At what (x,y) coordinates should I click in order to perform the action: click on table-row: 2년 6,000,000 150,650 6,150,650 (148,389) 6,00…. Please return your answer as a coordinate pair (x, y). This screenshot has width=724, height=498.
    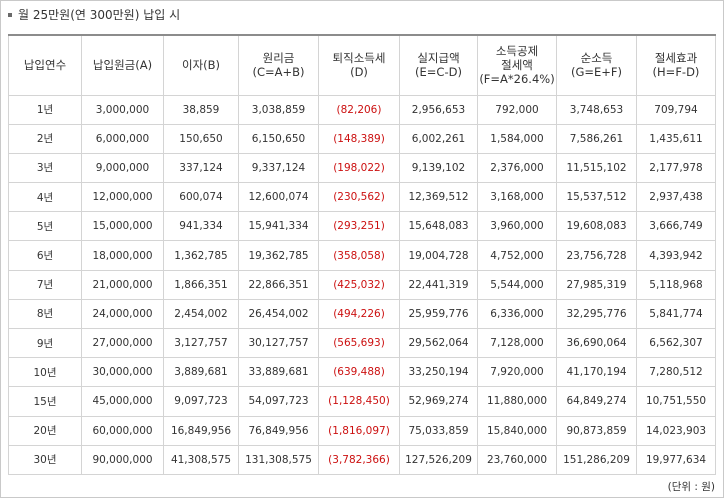
    Looking at the image, I should click on (362, 138).